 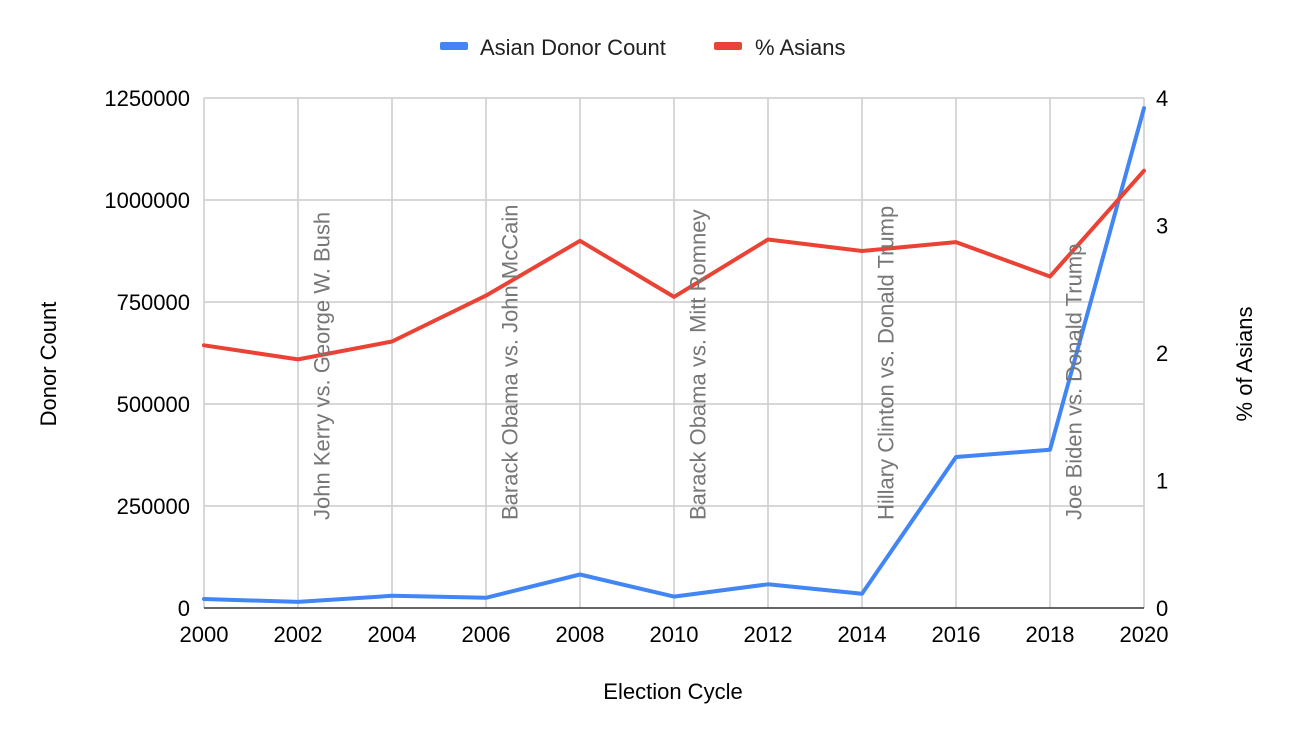 What do you see at coordinates (48, 364) in the screenshot?
I see `y-axis-title: Donor Count` at bounding box center [48, 364].